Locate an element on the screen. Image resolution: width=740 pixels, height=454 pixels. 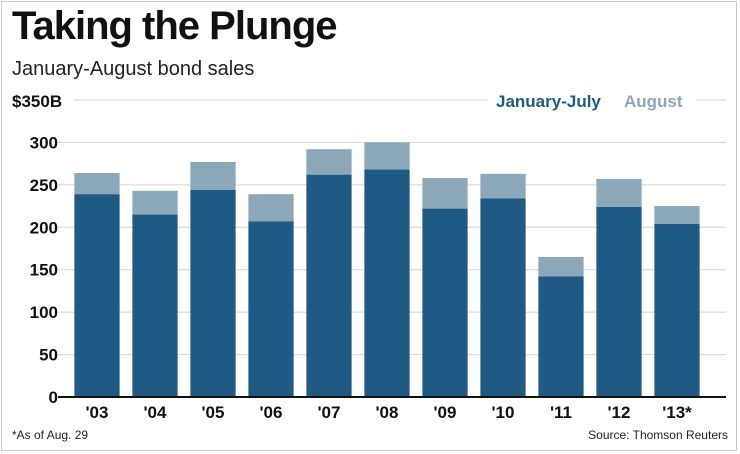
x-tick-label: '08 is located at coordinates (387, 412).